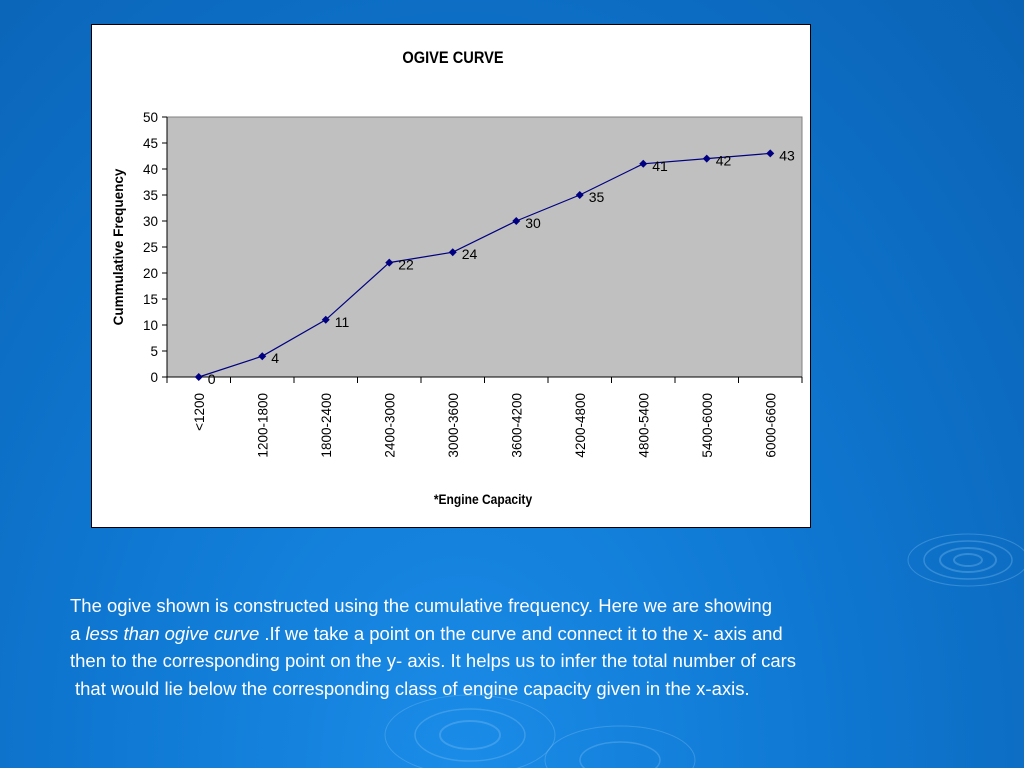 This screenshot has width=1024, height=768. Describe the element at coordinates (262, 425) in the screenshot. I see `x-tick-label: 1200-1800` at that location.